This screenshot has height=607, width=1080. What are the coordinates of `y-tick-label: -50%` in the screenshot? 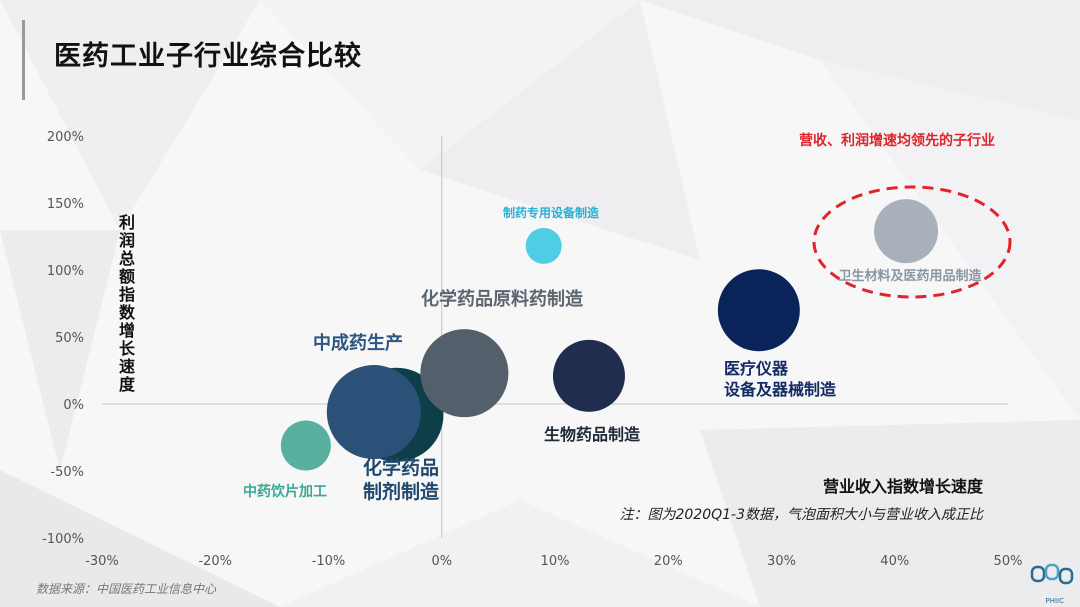 It's located at (67, 472).